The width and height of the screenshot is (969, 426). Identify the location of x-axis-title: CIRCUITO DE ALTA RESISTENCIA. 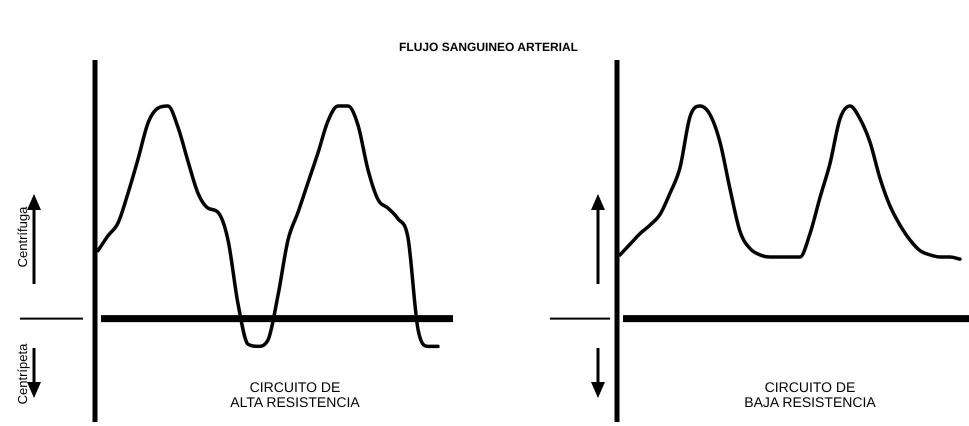
(295, 394).